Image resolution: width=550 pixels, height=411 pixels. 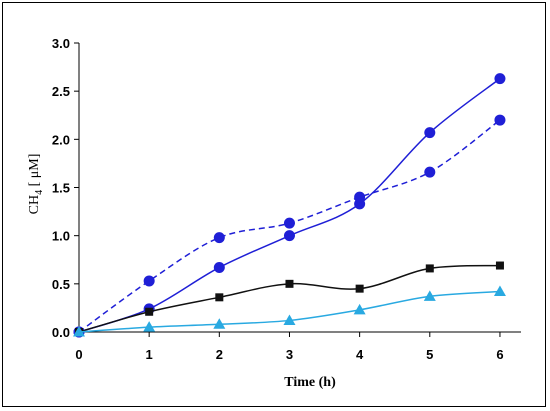 What do you see at coordinates (310, 382) in the screenshot?
I see `x-axis-title: Time (h)` at bounding box center [310, 382].